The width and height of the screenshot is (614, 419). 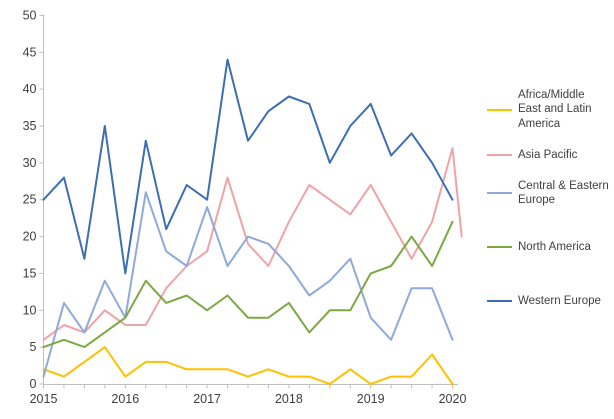 I want to click on x-axis-tick-label: 2020, so click(x=453, y=399).